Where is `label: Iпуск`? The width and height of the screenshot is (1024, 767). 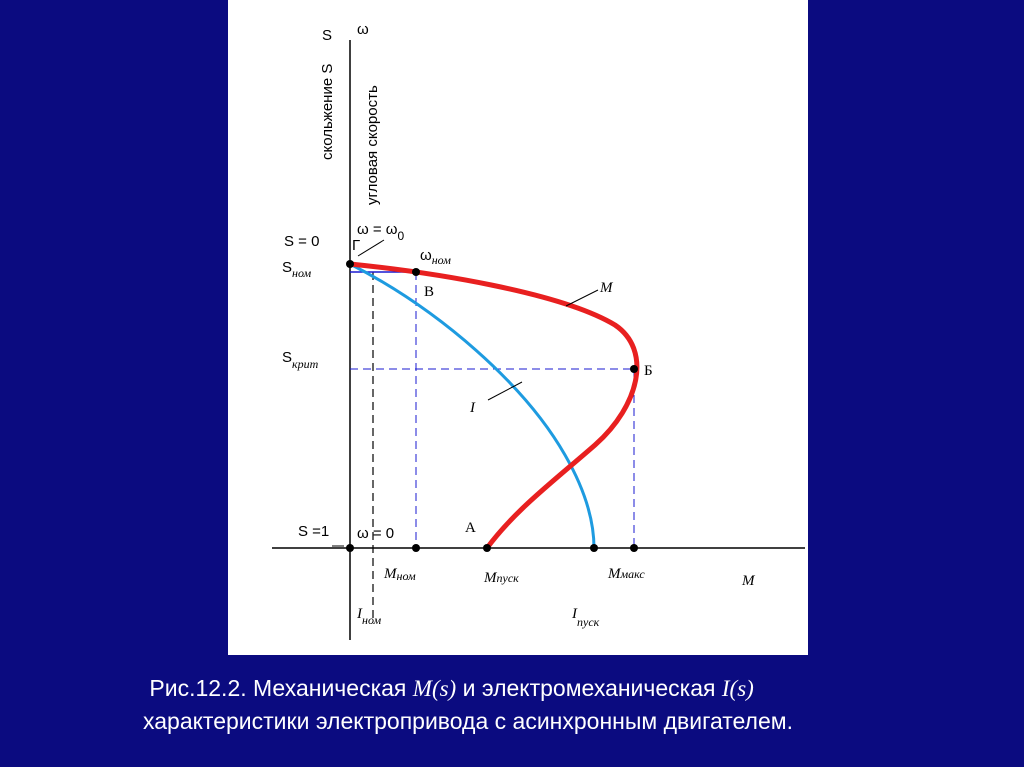 label: Iпуск is located at coordinates (585, 617).